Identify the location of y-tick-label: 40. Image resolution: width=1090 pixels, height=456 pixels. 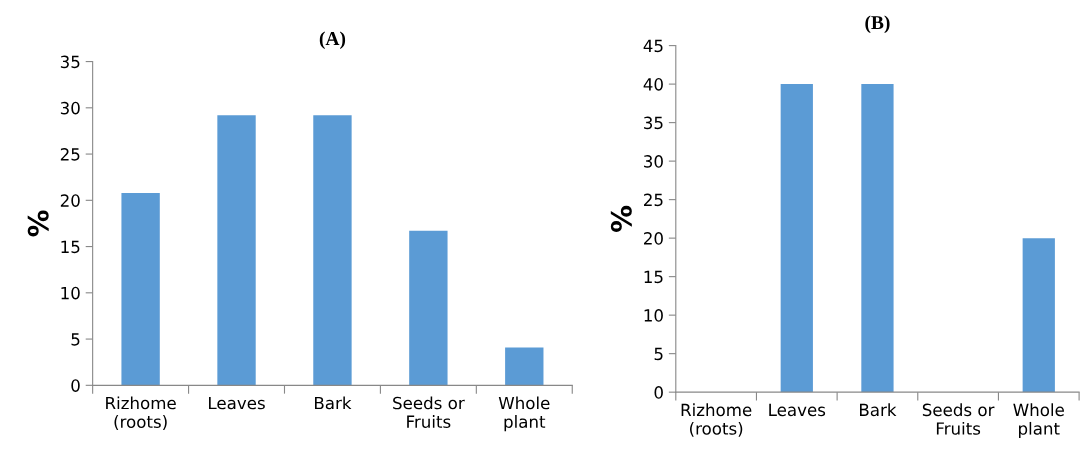
(653, 84).